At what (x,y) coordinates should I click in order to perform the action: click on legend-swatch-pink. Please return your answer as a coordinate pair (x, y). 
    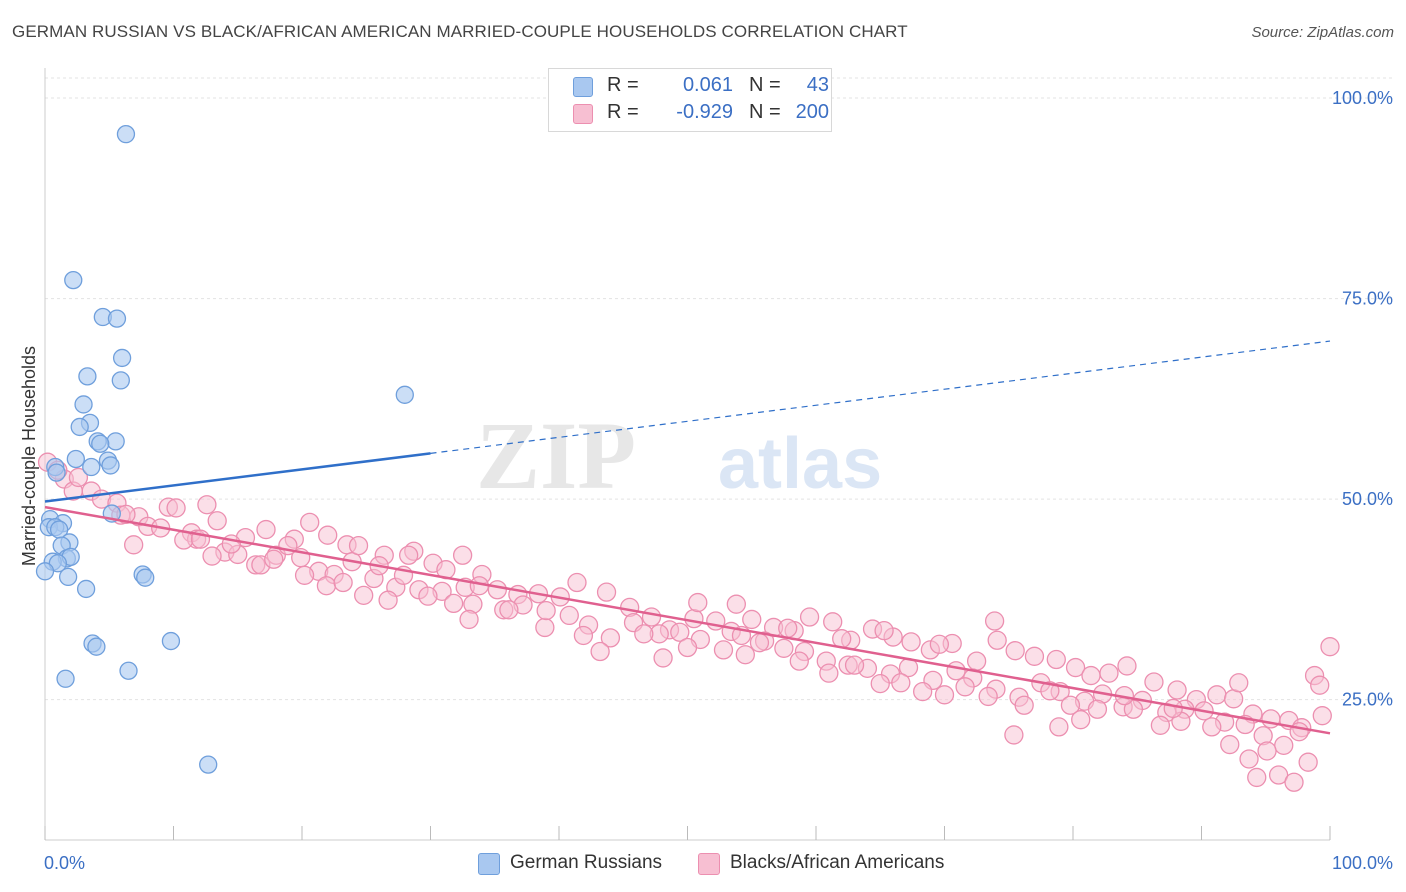
    Looking at the image, I should click on (583, 114).